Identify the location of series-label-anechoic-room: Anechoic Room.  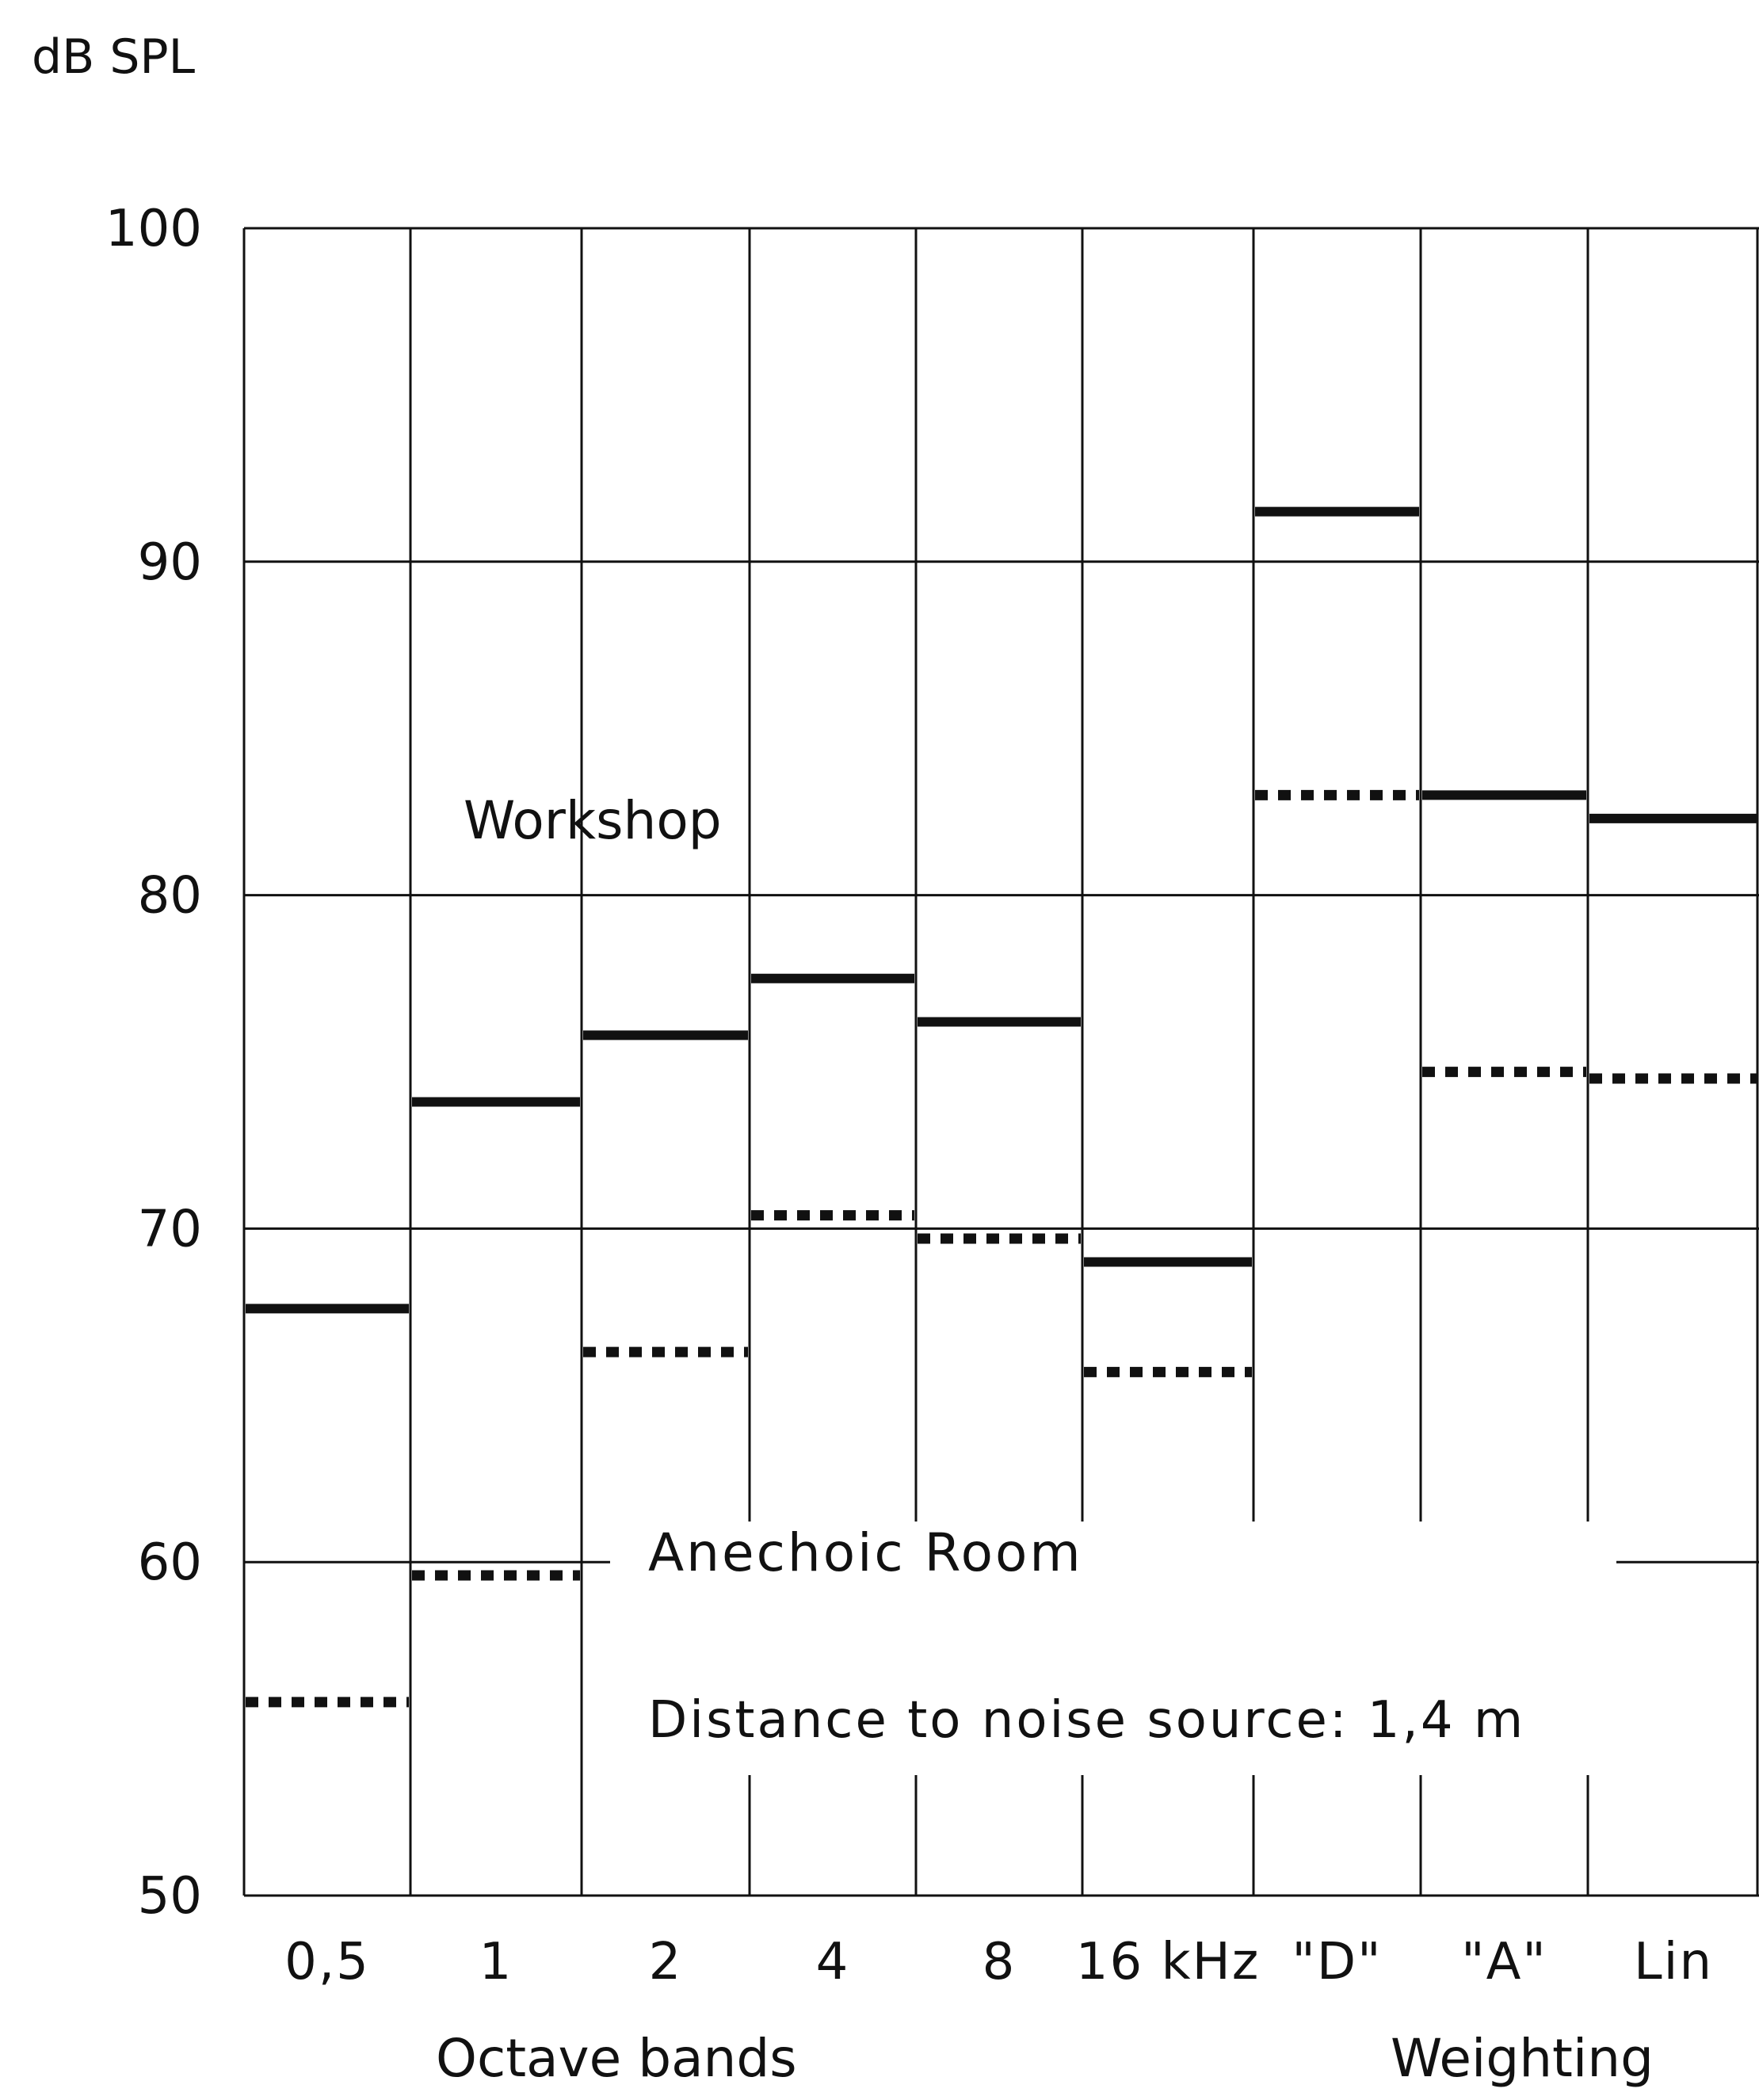
(866, 1553).